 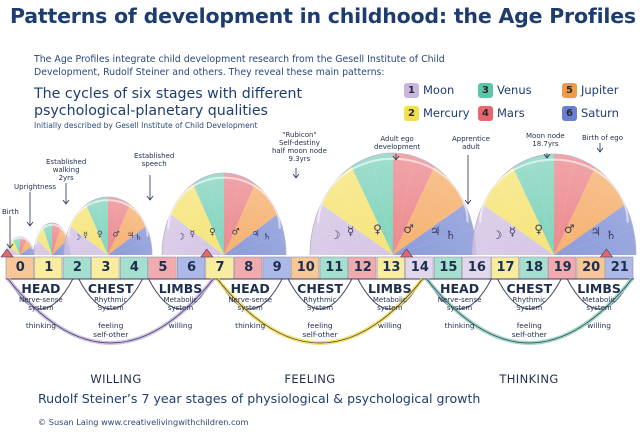 What do you see at coordinates (514, 90) in the screenshot?
I see `legend-label: Venus` at bounding box center [514, 90].